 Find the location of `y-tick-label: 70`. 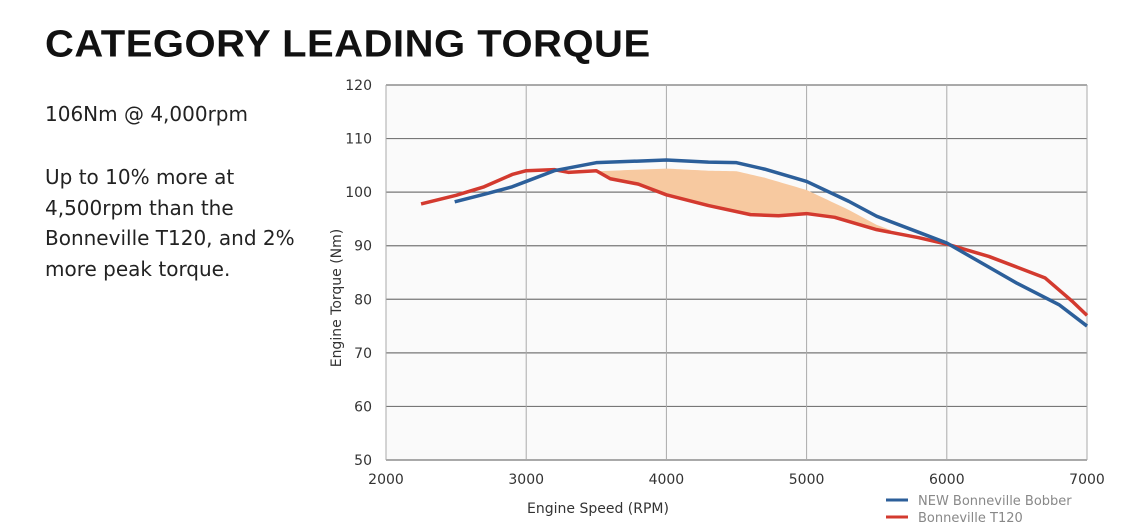

y-tick-label: 70 is located at coordinates (363, 354).